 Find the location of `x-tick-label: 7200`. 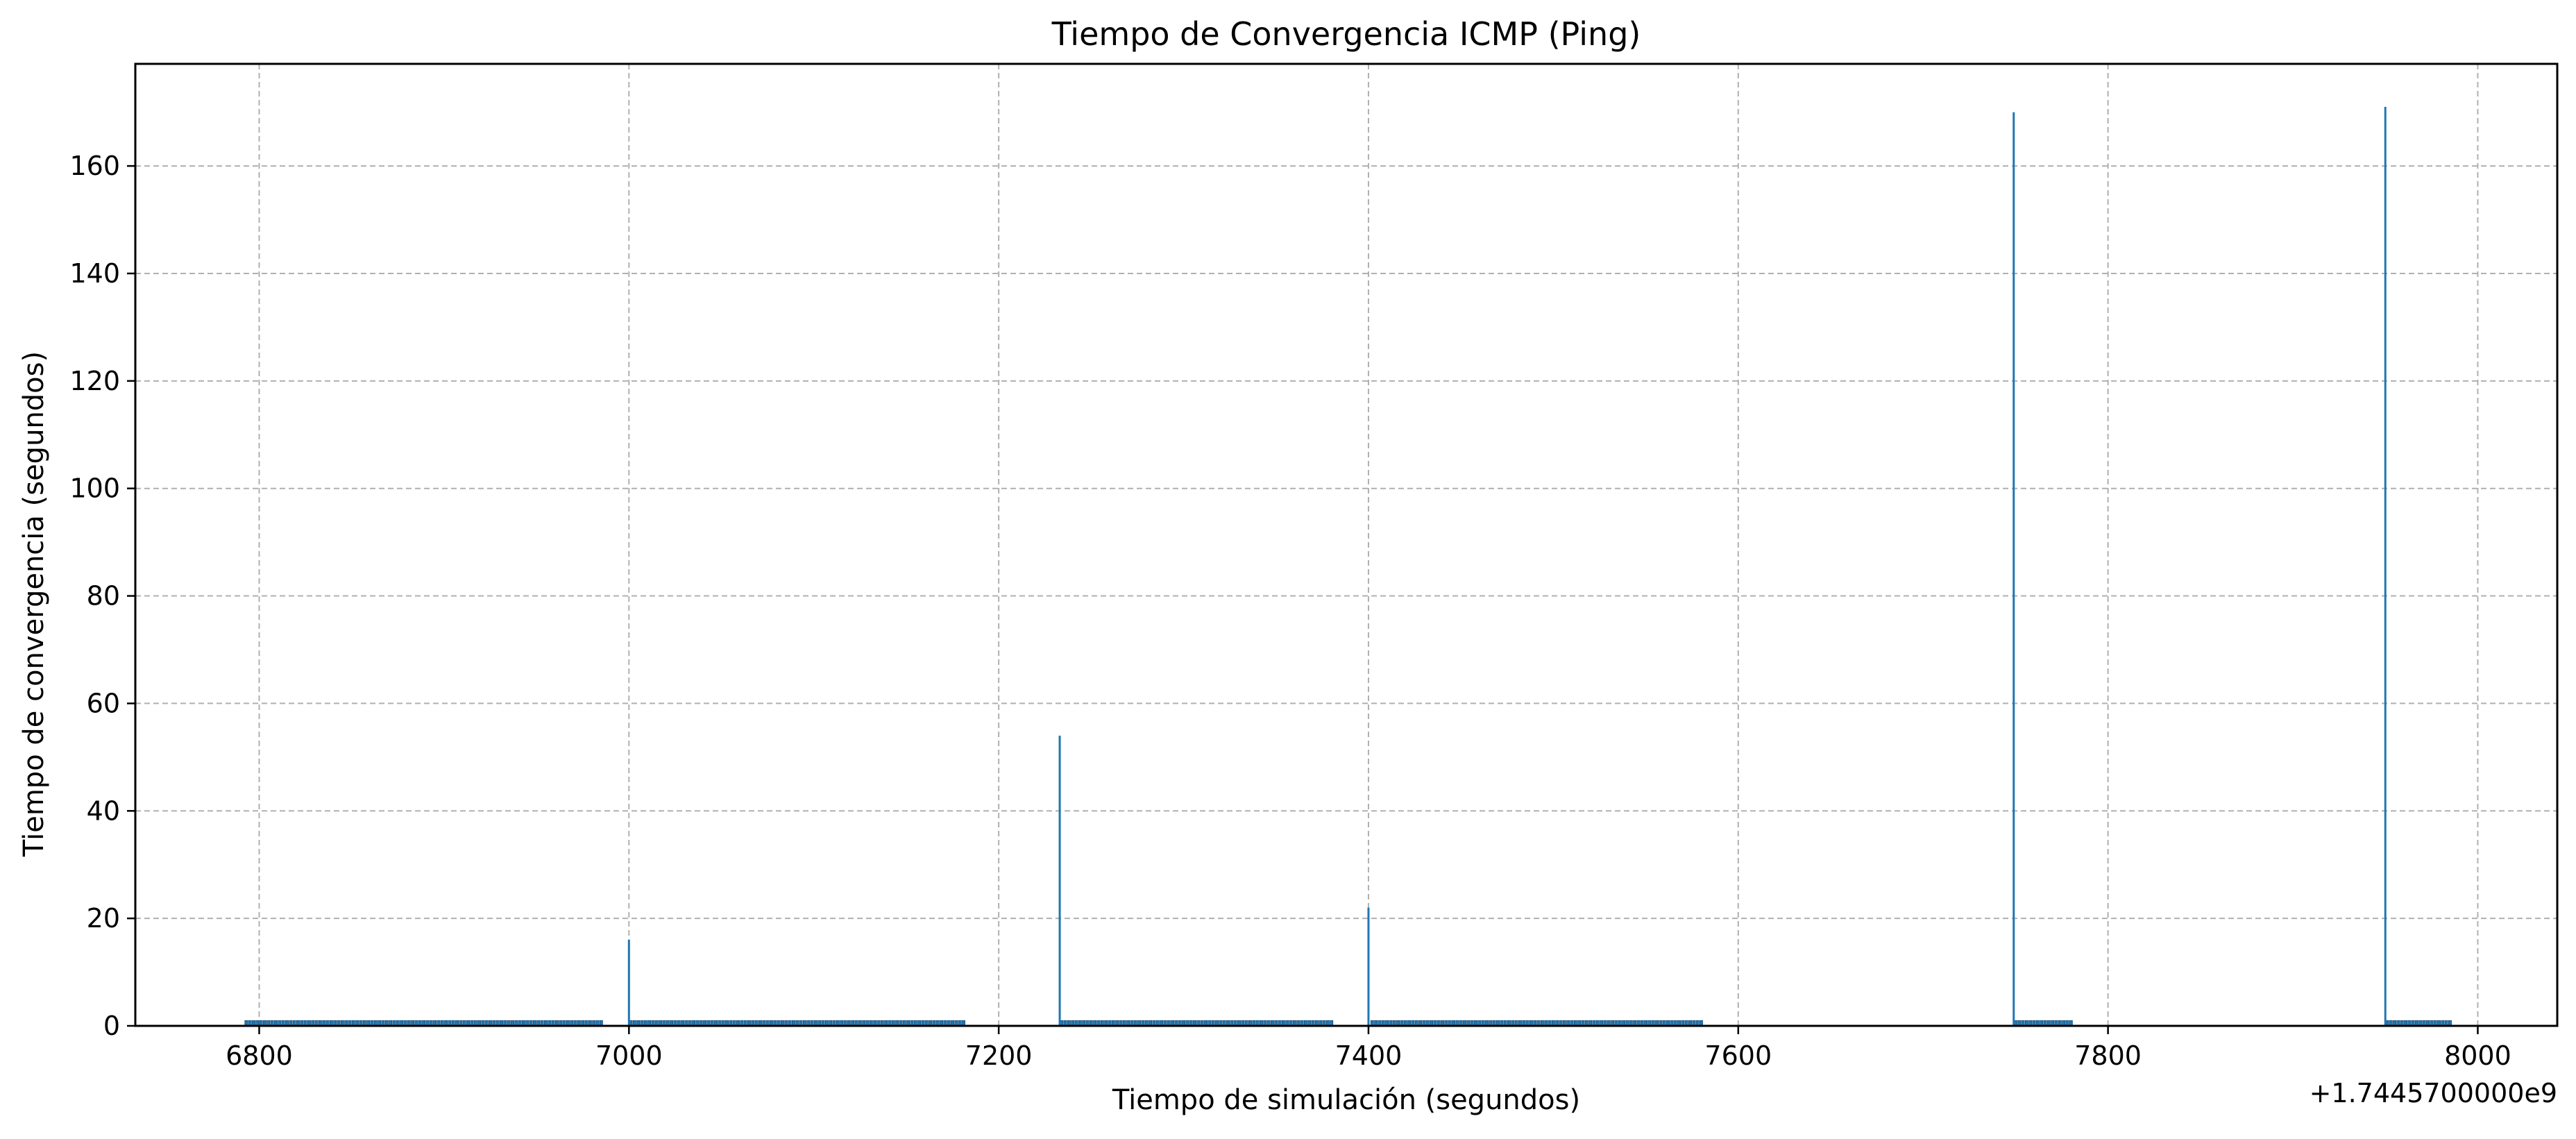

x-tick-label: 7200 is located at coordinates (999, 1055).